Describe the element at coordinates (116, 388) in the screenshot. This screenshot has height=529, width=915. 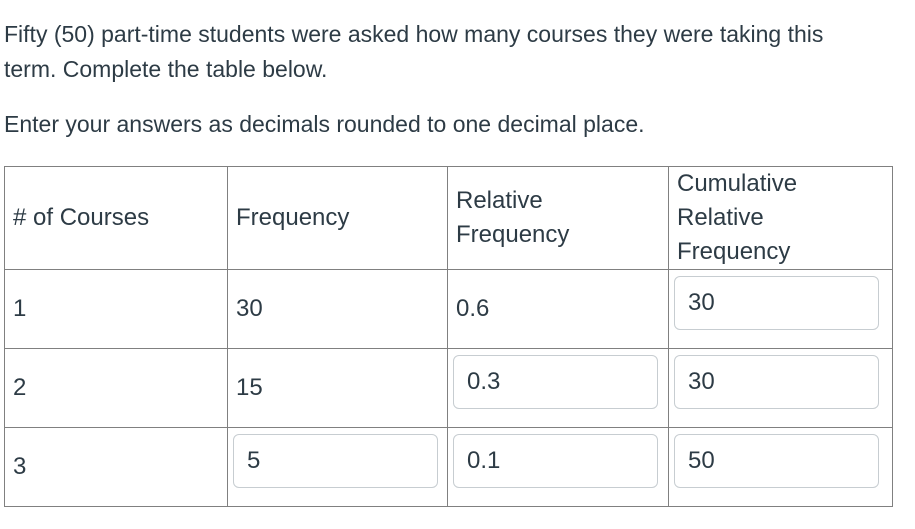
I see `cell-courses-2: 2` at that location.